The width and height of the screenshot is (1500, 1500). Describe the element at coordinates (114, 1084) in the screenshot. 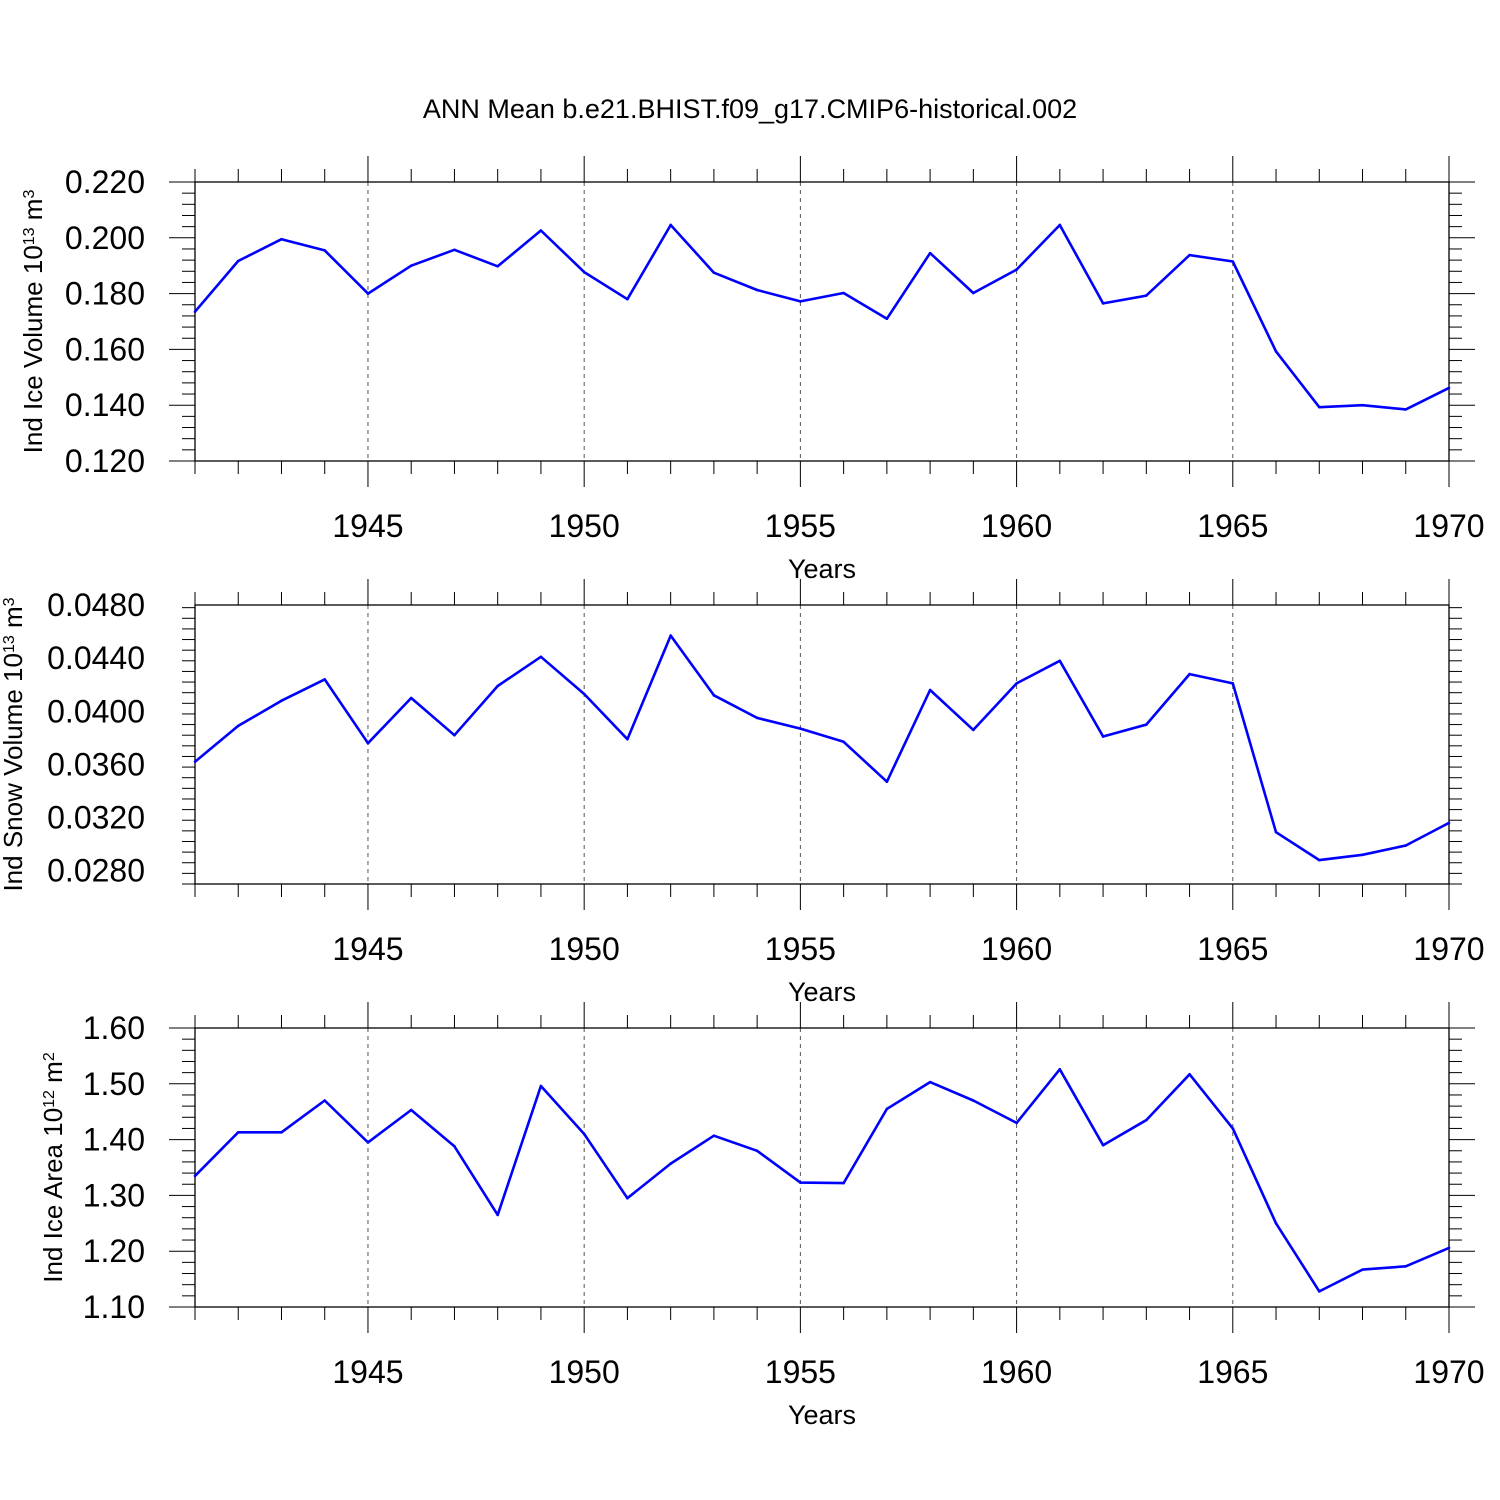

I see `y-tick-label: 1.50` at that location.